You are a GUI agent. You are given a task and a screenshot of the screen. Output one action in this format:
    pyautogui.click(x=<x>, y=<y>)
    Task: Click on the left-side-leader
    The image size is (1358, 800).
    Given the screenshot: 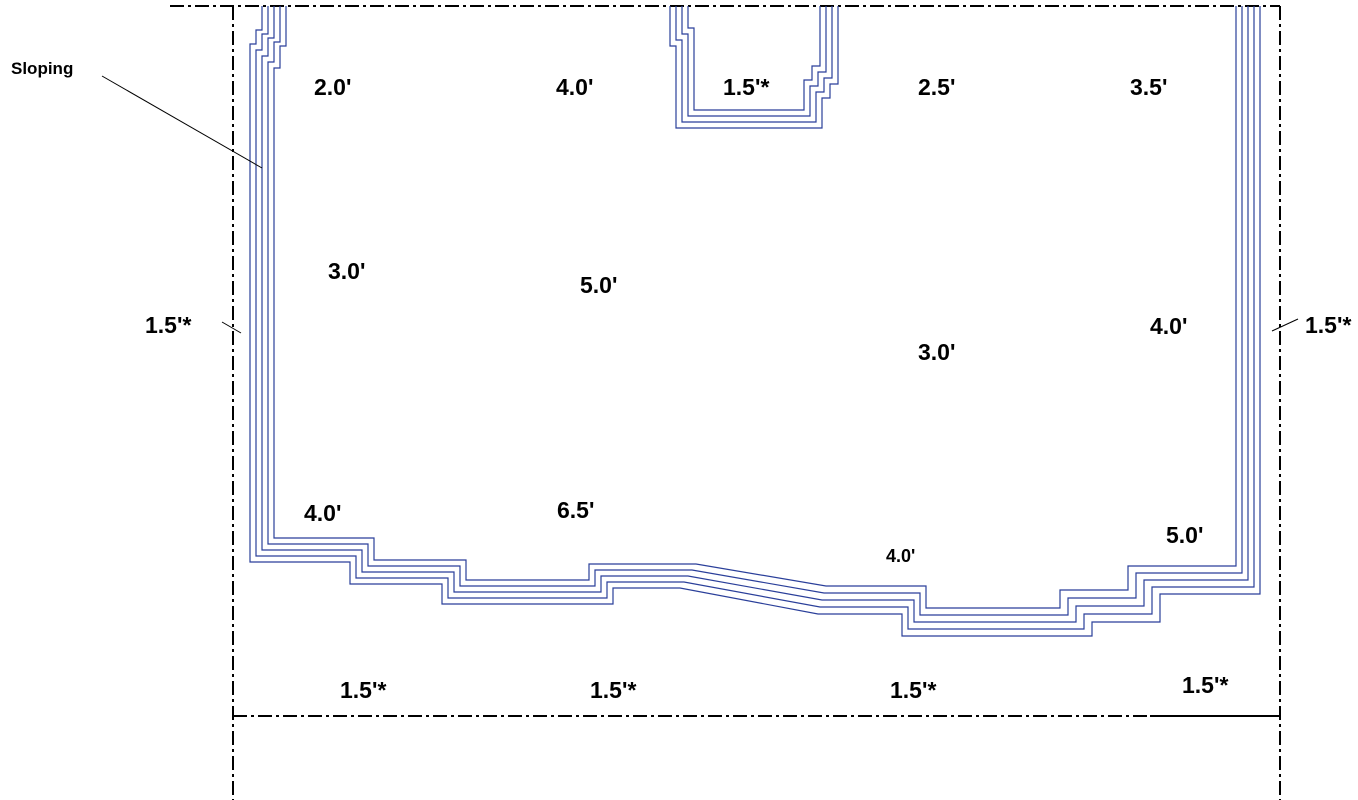 What is the action you would take?
    pyautogui.click(x=231, y=327)
    